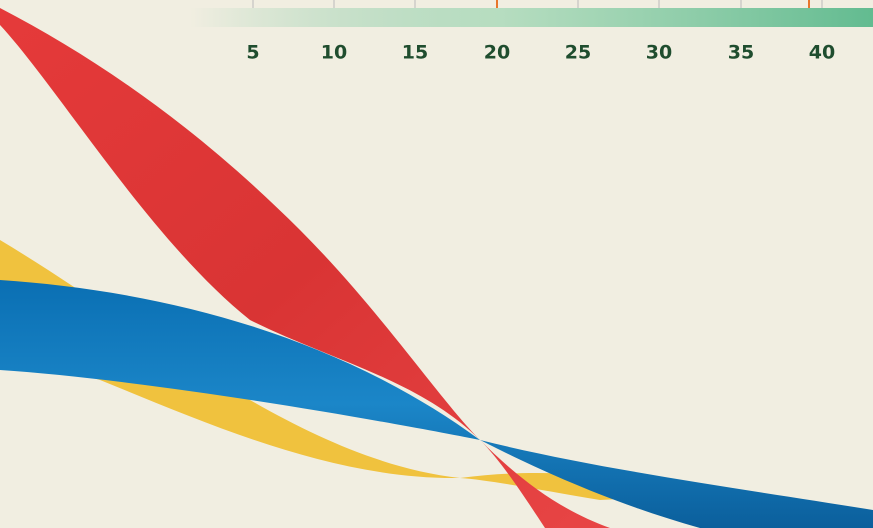 Image resolution: width=873 pixels, height=528 pixels. I want to click on scale-ticks, so click(537, 4).